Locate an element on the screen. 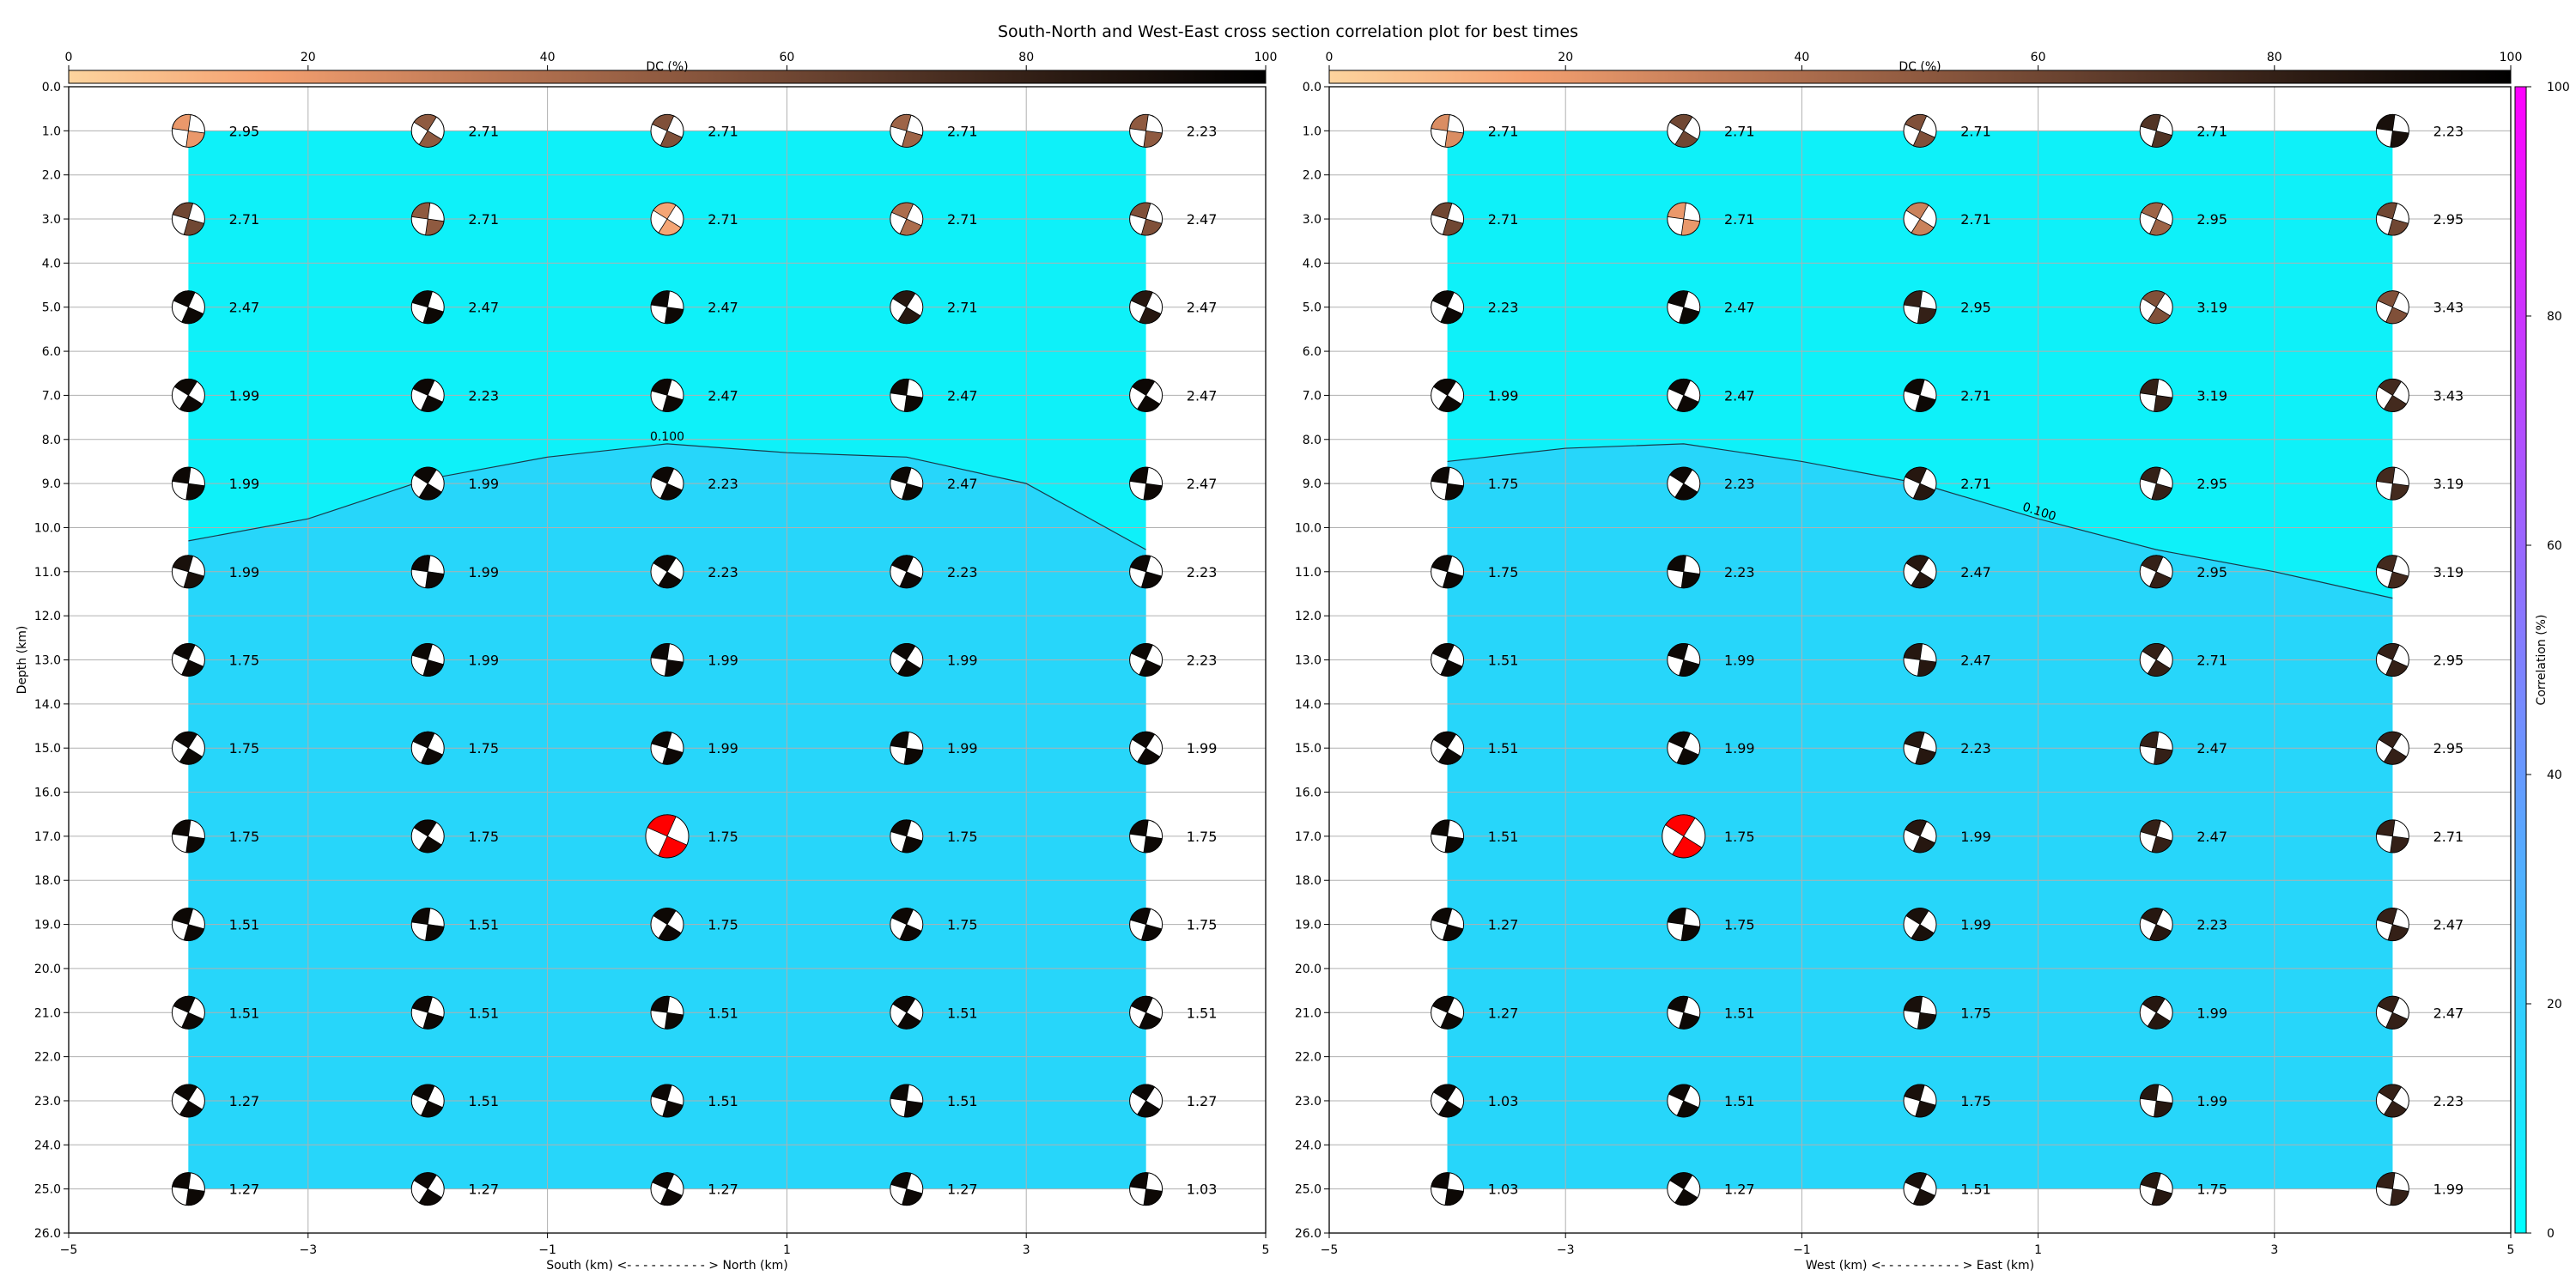 This screenshot has height=1288, width=2576. dc-tick-label: 0 is located at coordinates (1330, 58).